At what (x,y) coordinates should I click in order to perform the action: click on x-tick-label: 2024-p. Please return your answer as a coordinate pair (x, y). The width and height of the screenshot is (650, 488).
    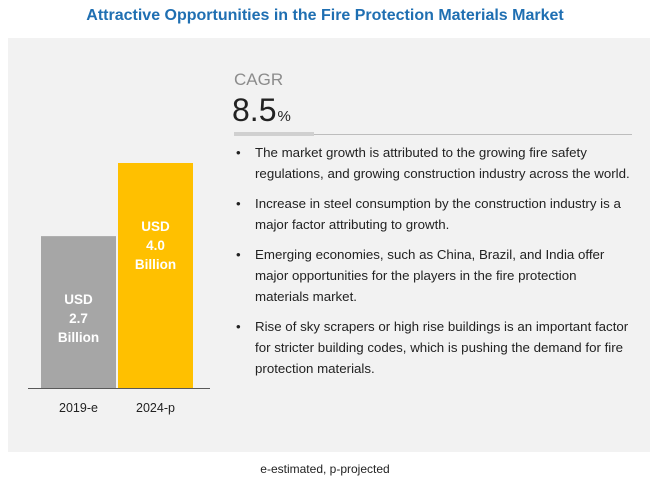
    Looking at the image, I should click on (155, 408).